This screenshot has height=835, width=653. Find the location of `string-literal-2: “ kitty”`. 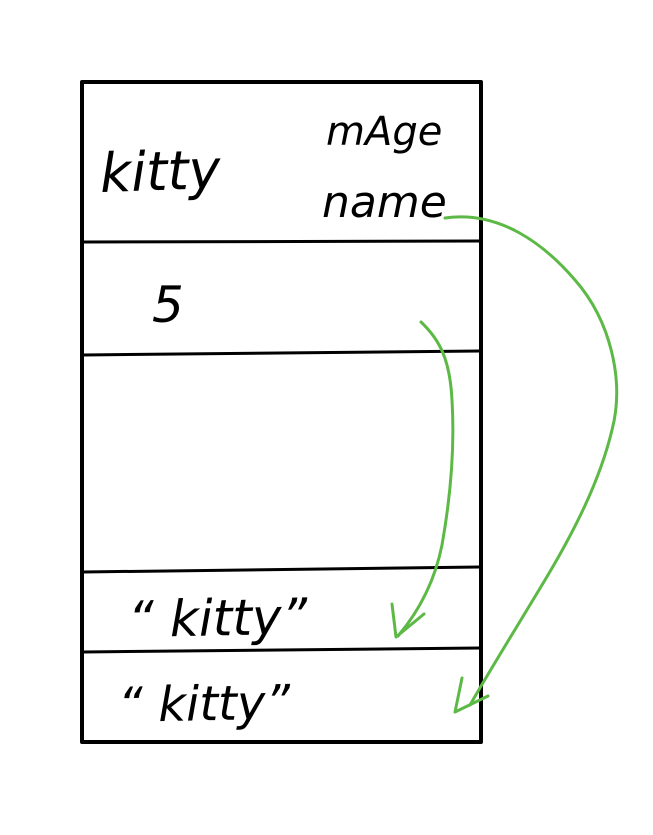

string-literal-2: “ kitty” is located at coordinates (205, 704).